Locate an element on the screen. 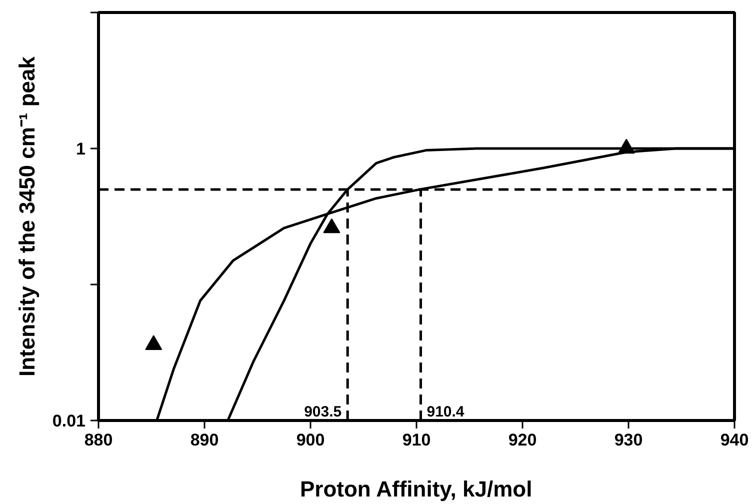 The image size is (752, 504). y-tick-label: 1 is located at coordinates (81, 149).